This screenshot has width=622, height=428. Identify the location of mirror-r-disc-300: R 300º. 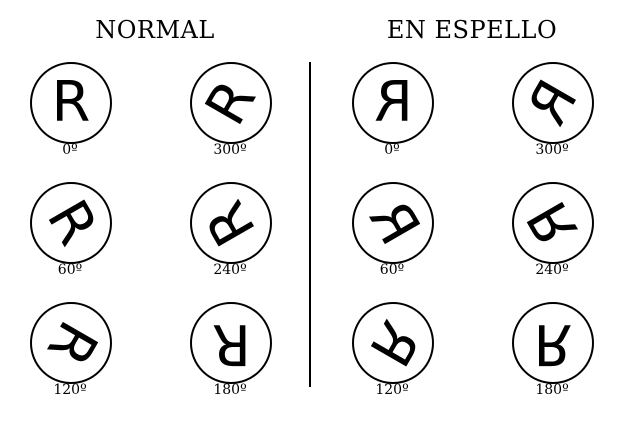
(554, 117).